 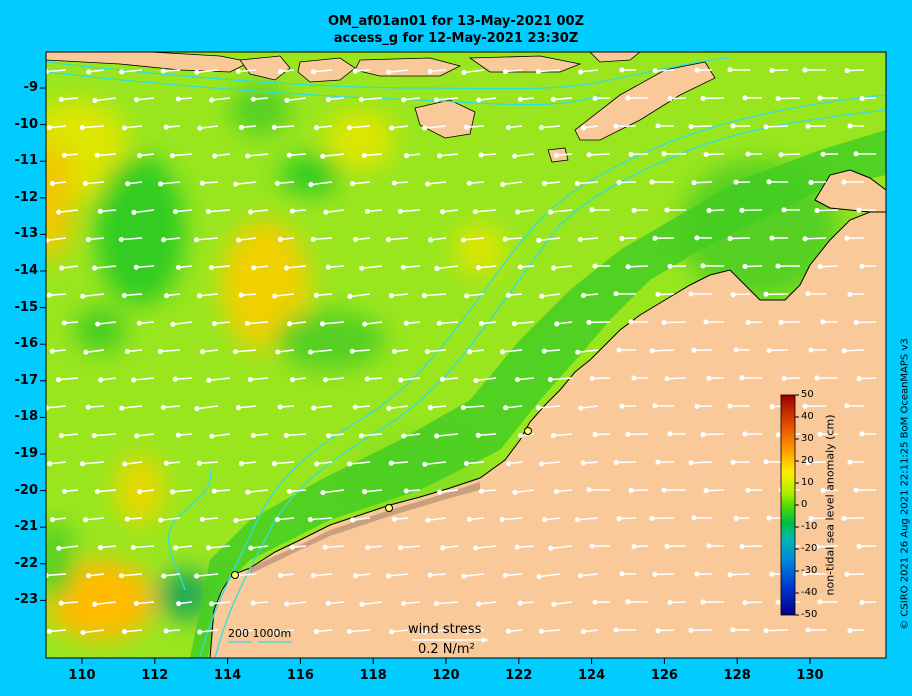 What do you see at coordinates (26, 527) in the screenshot?
I see `y-axis-label: -21` at bounding box center [26, 527].